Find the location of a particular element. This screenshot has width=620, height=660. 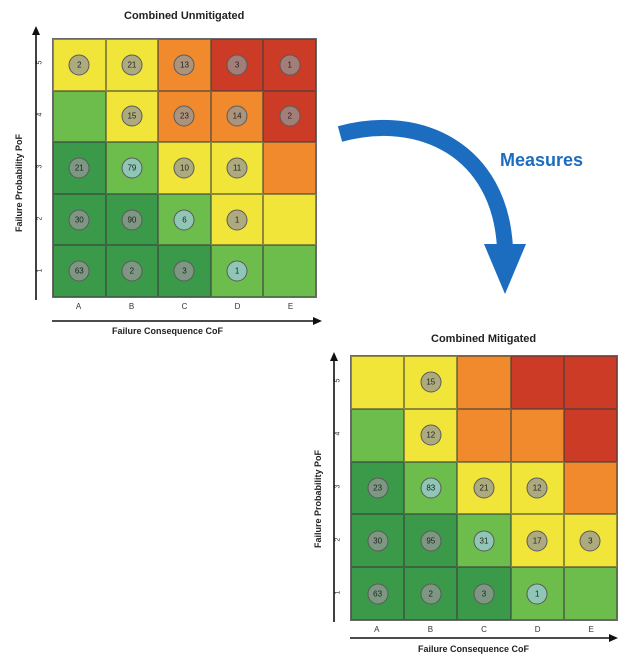

unmitigated-cell-2-D: 1 is located at coordinates (237, 219).